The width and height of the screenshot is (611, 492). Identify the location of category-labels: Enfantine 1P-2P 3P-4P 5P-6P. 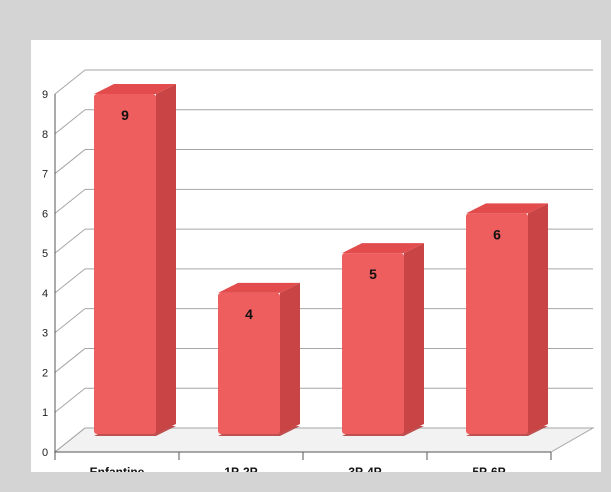
(298, 468).